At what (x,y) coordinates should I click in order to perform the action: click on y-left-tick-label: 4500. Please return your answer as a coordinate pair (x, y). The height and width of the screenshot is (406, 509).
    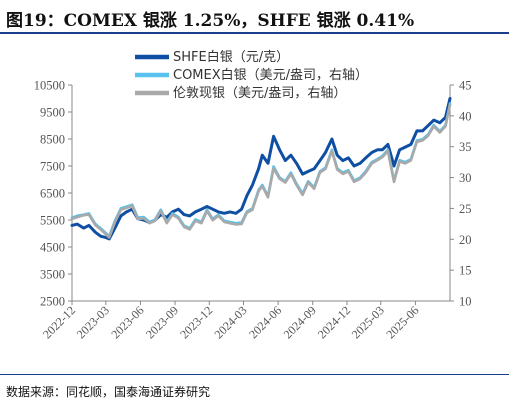
    Looking at the image, I should click on (52, 248).